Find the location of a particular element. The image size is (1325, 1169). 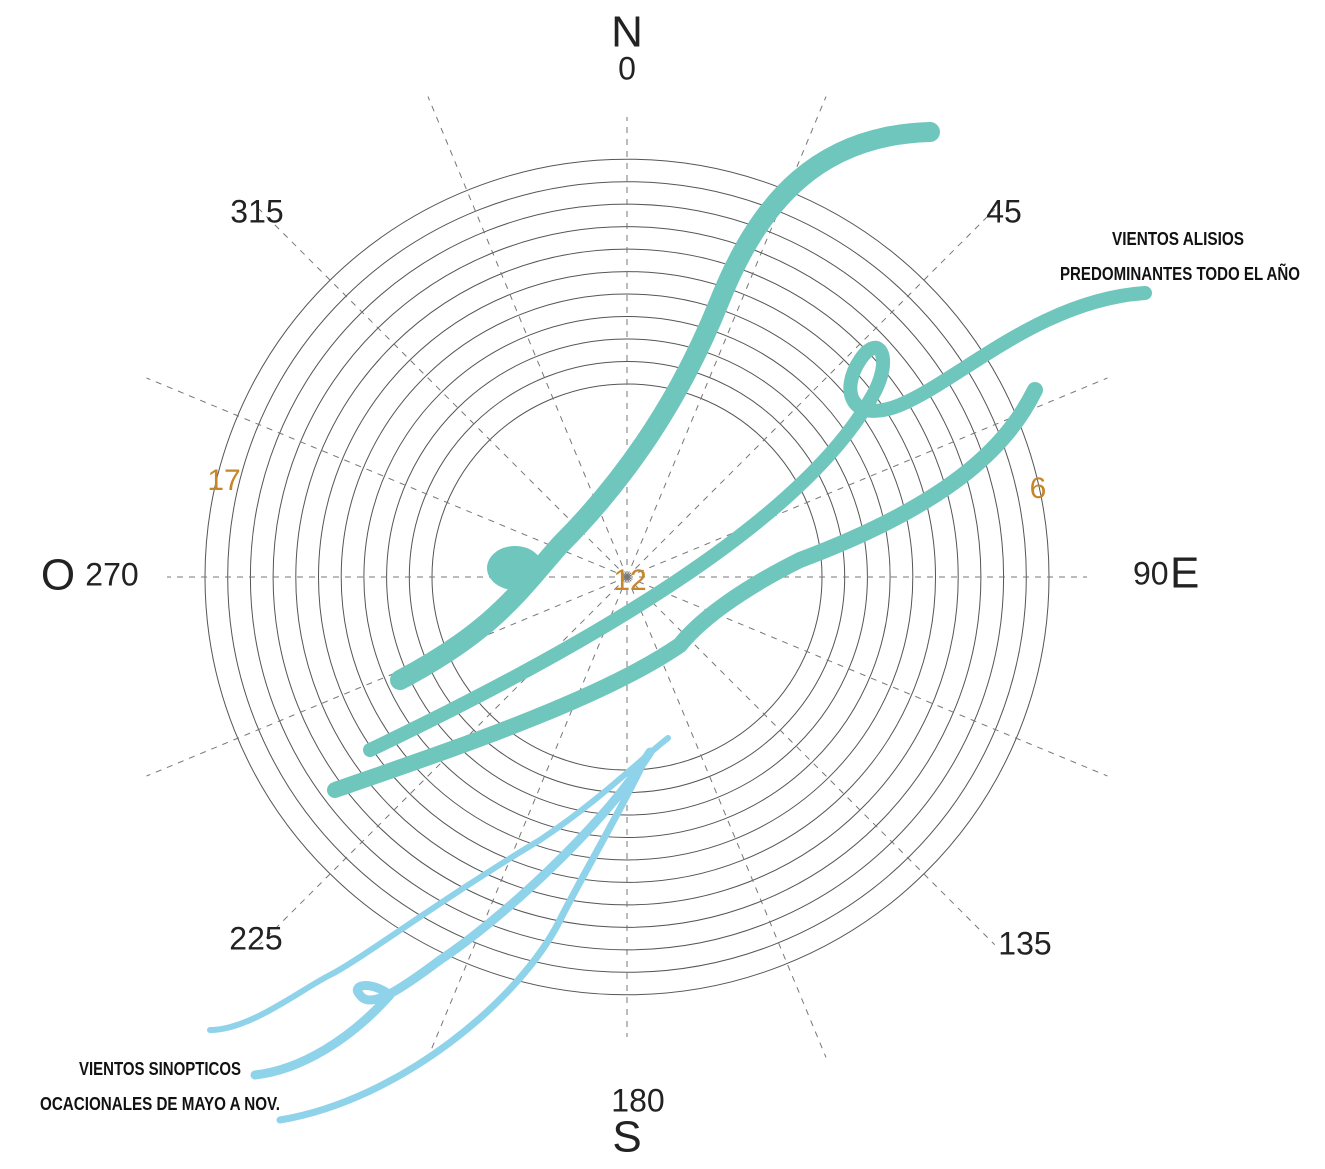

hour-label: 17 is located at coordinates (223, 480).